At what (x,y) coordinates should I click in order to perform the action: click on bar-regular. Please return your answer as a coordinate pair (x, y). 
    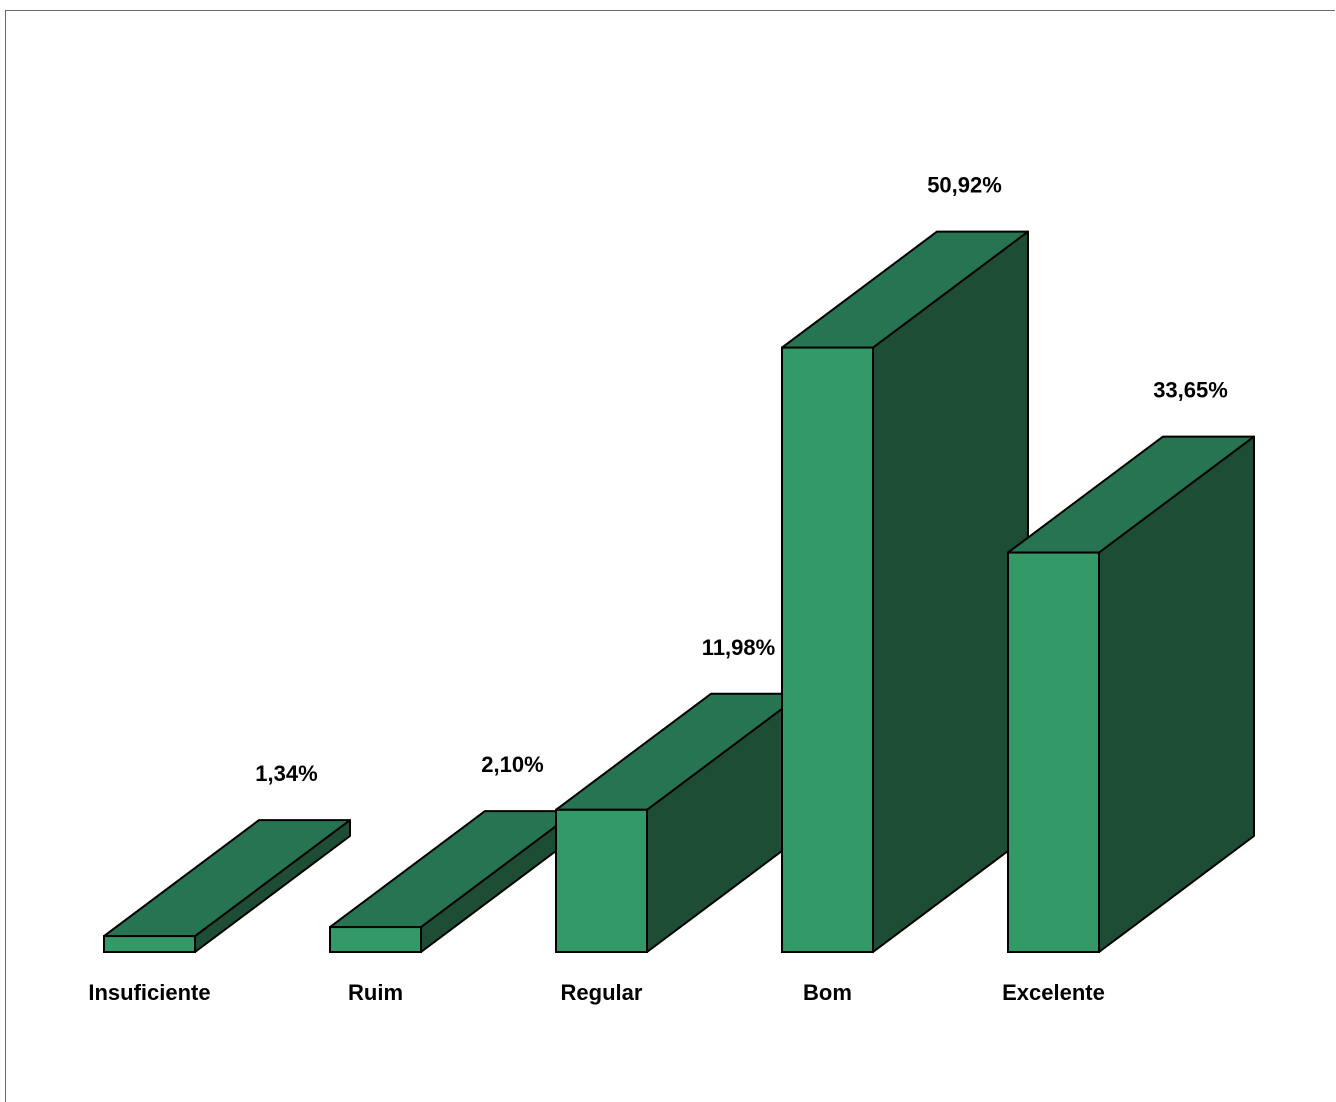
    Looking at the image, I should click on (679, 823).